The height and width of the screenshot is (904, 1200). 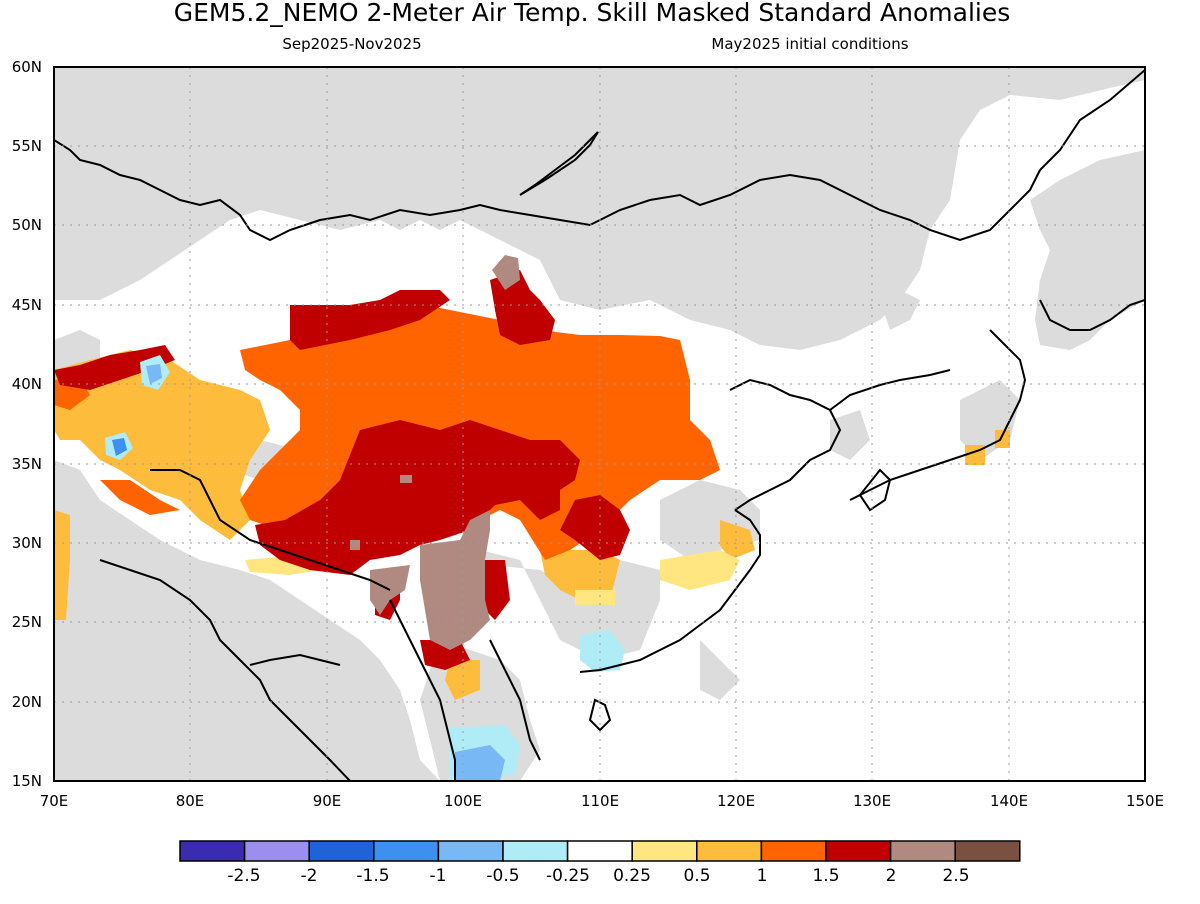 What do you see at coordinates (825, 876) in the screenshot?
I see `colorbar-label: 1.5` at bounding box center [825, 876].